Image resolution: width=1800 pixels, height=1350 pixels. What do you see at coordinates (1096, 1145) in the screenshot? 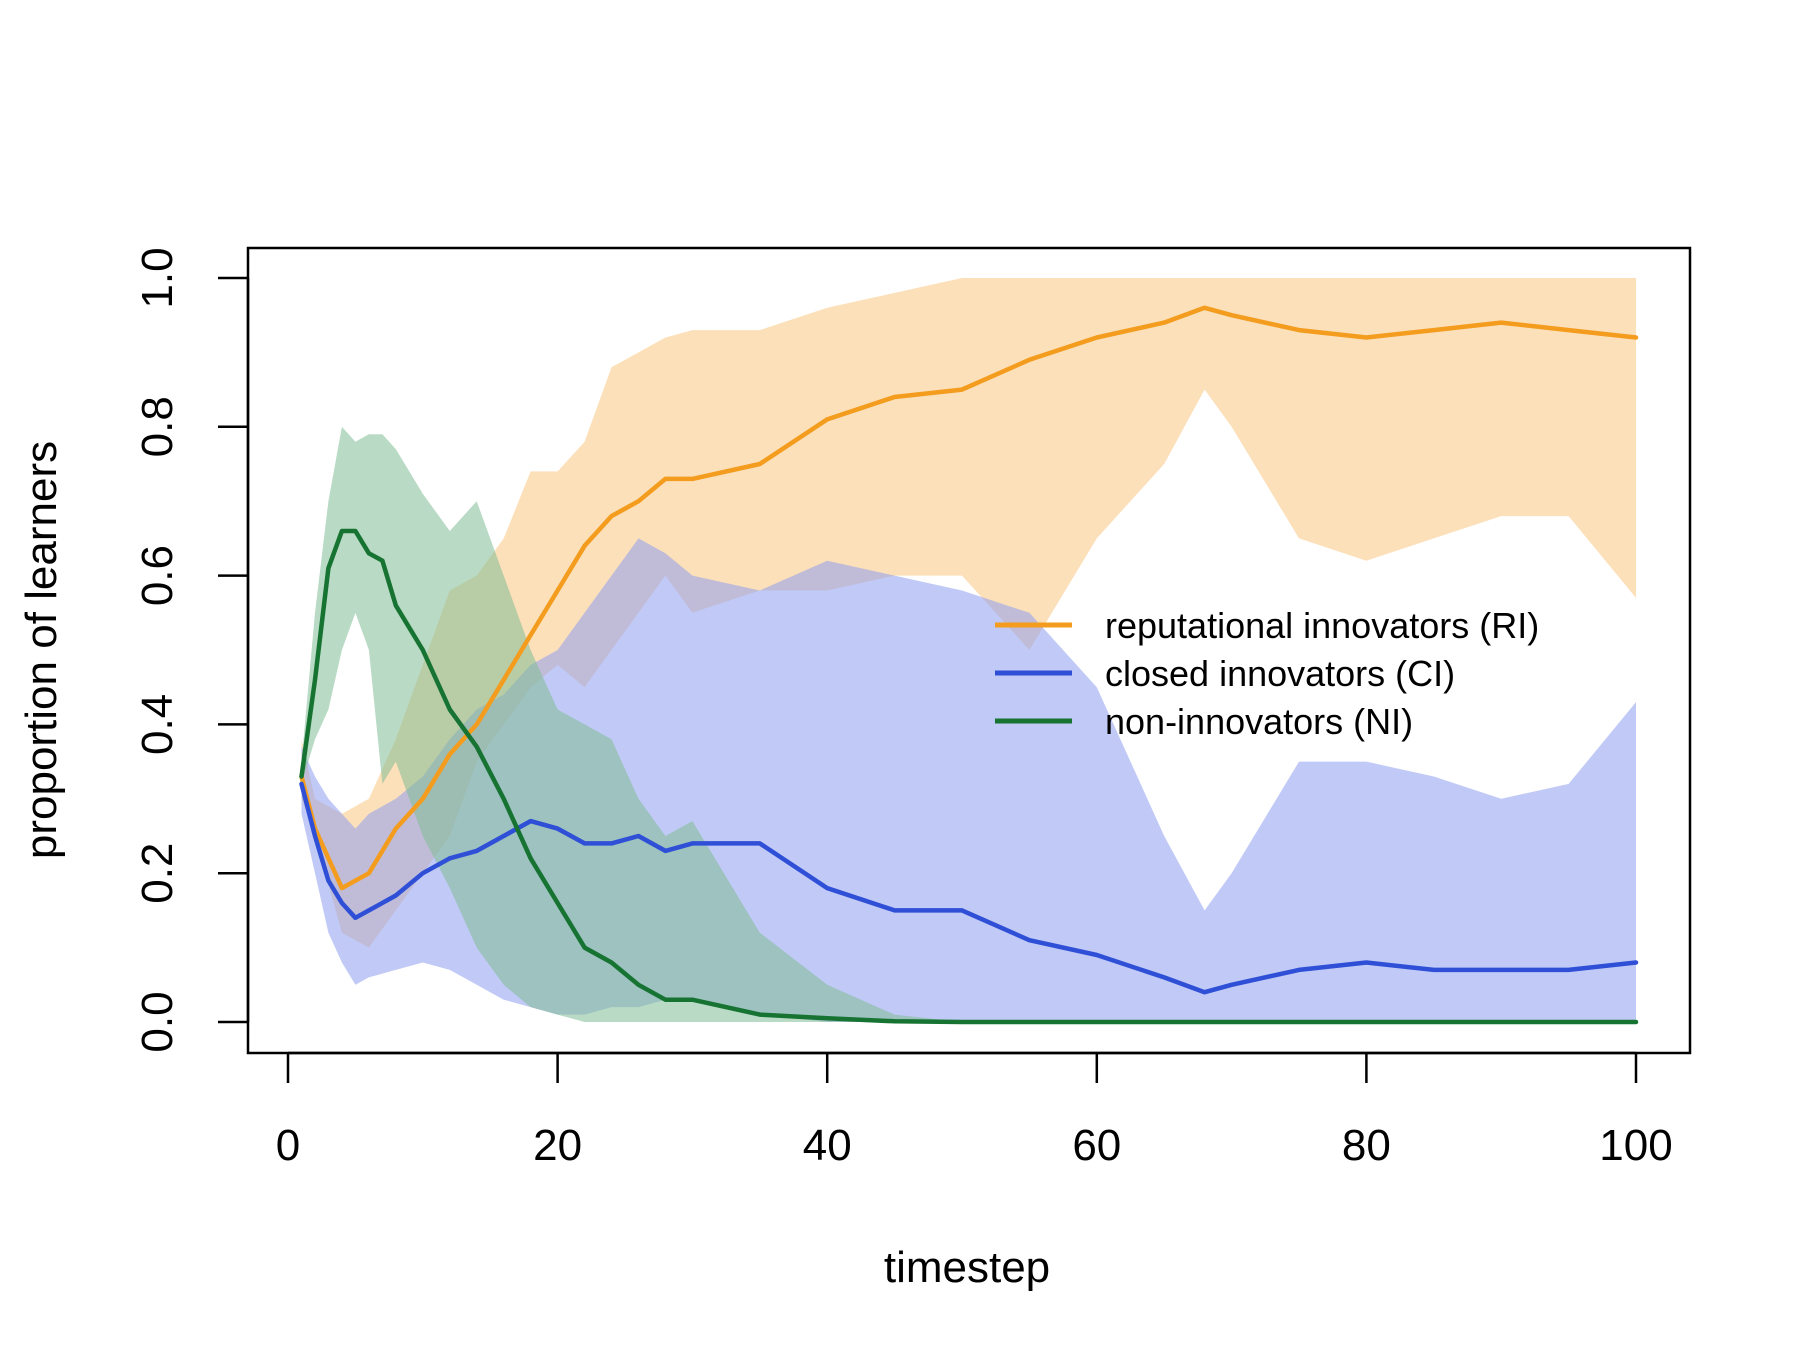
I see `x-tick-label: 60` at bounding box center [1096, 1145].